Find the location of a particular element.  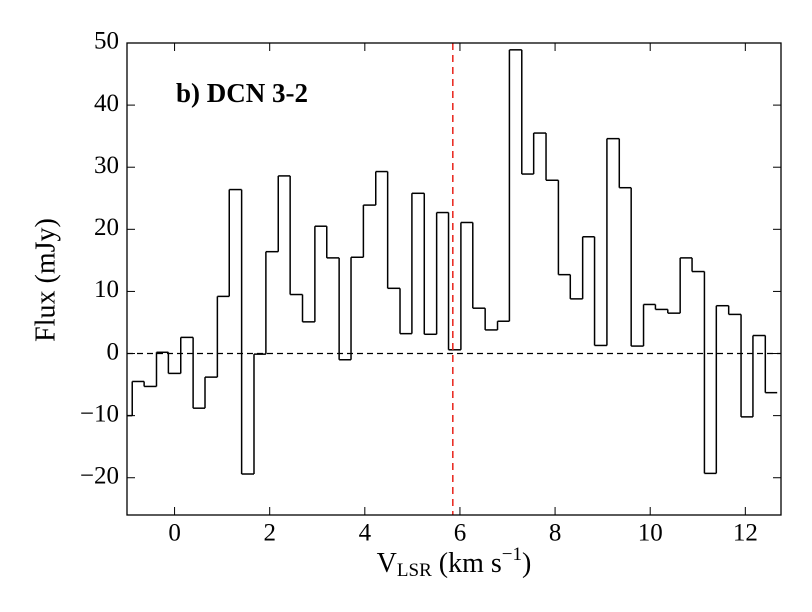

x-axis-label: VLSR (km s−1) is located at coordinates (454, 562).